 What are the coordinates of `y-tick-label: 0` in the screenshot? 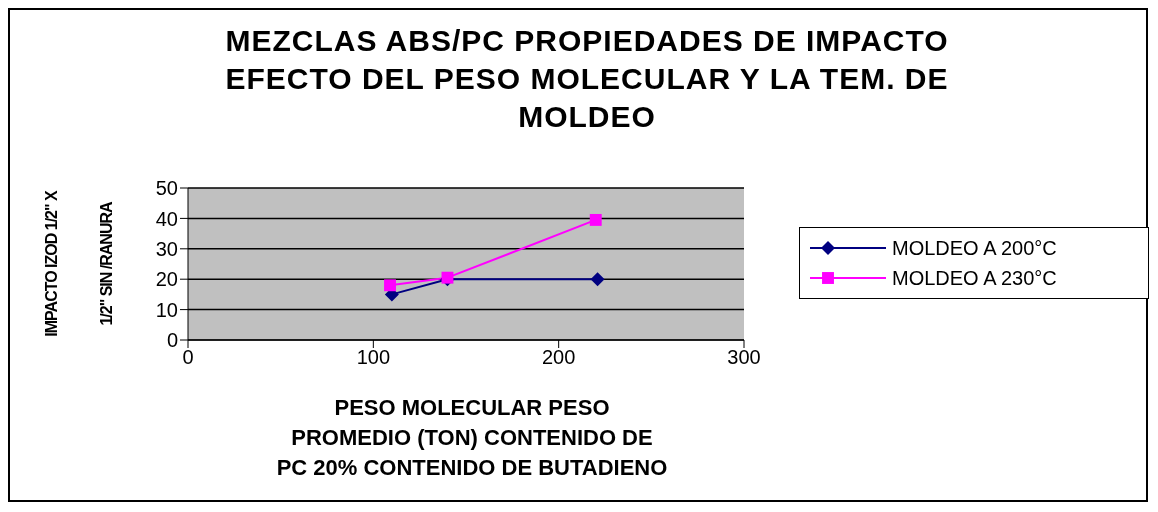 It's located at (172, 340).